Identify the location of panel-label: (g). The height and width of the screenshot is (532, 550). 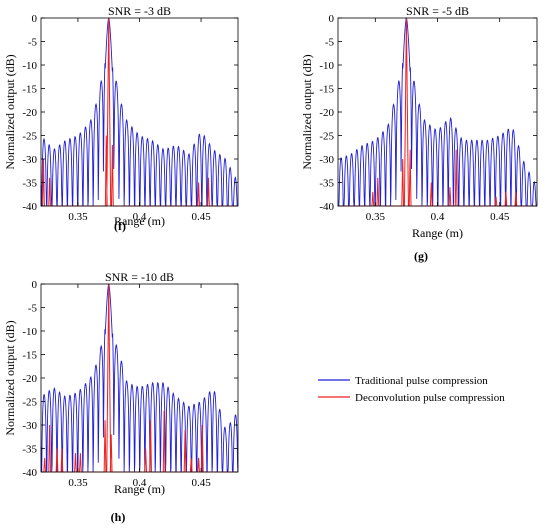
(421, 256).